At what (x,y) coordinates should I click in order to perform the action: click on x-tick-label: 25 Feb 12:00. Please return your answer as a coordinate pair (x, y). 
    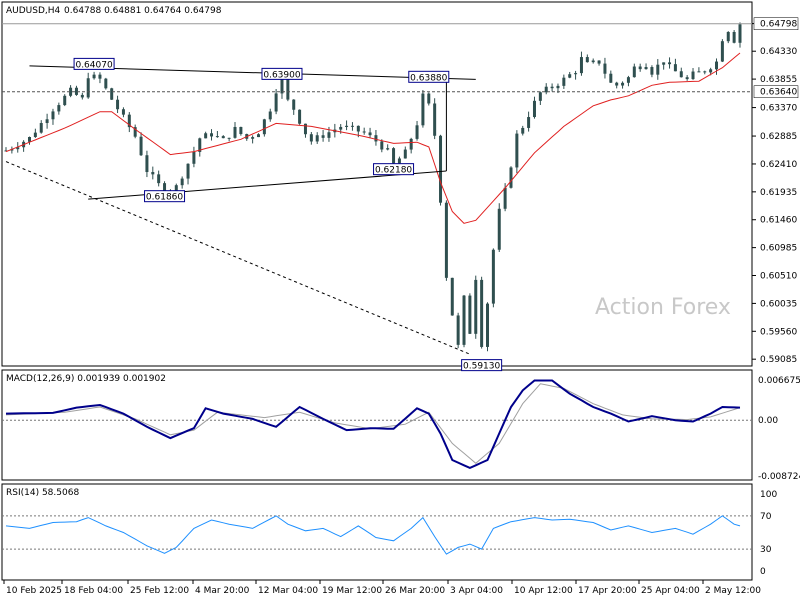
    Looking at the image, I should click on (159, 591).